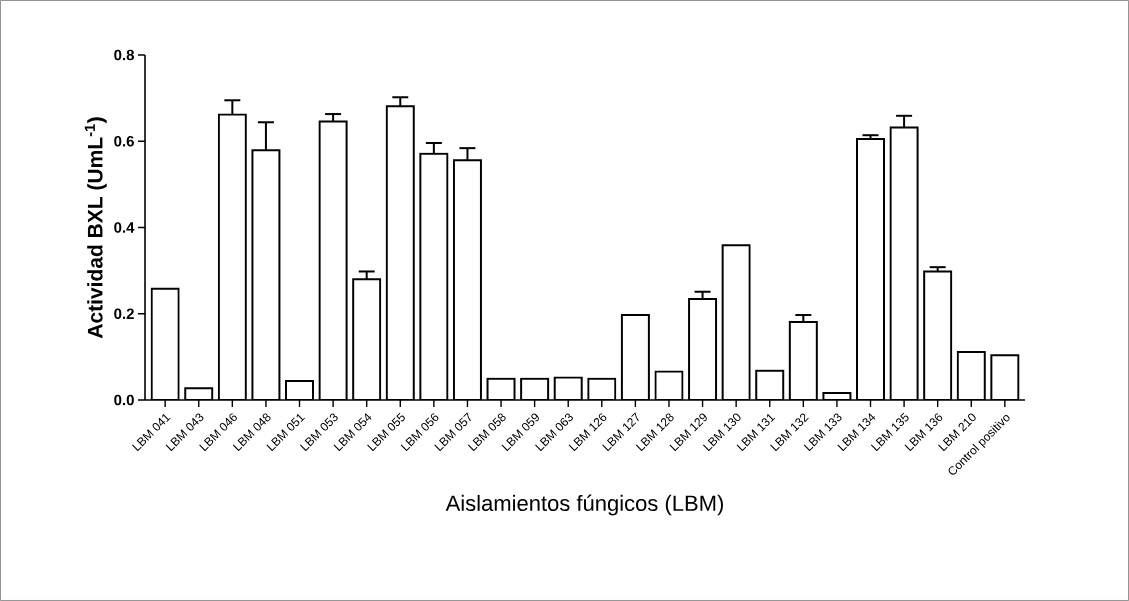 This screenshot has height=601, width=1129. Describe the element at coordinates (124, 400) in the screenshot. I see `y-tick-label: 0.0` at that location.